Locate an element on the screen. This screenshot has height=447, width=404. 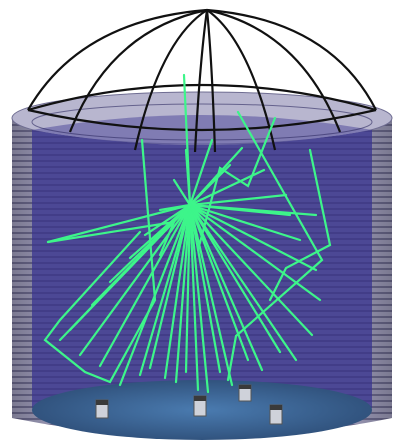
detectors is located at coordinates (189, 404).